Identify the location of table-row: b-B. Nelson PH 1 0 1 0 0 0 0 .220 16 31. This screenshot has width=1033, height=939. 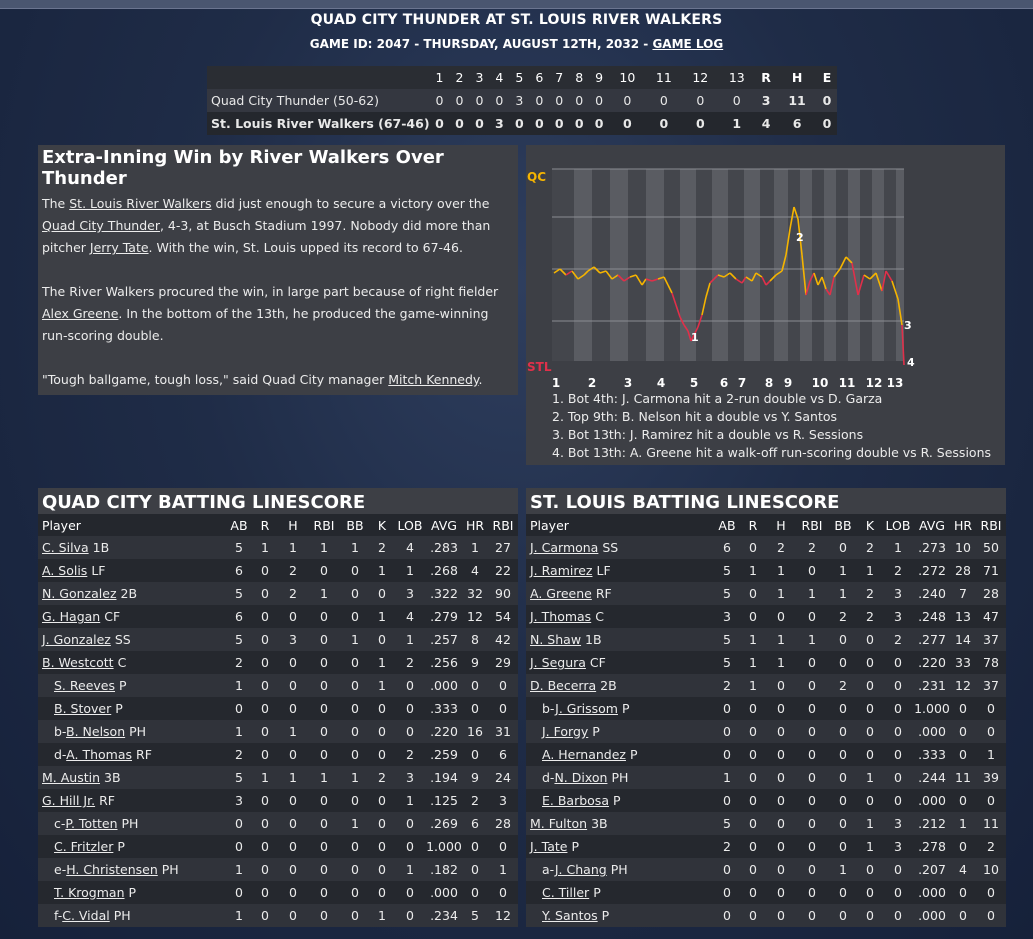
(278, 731).